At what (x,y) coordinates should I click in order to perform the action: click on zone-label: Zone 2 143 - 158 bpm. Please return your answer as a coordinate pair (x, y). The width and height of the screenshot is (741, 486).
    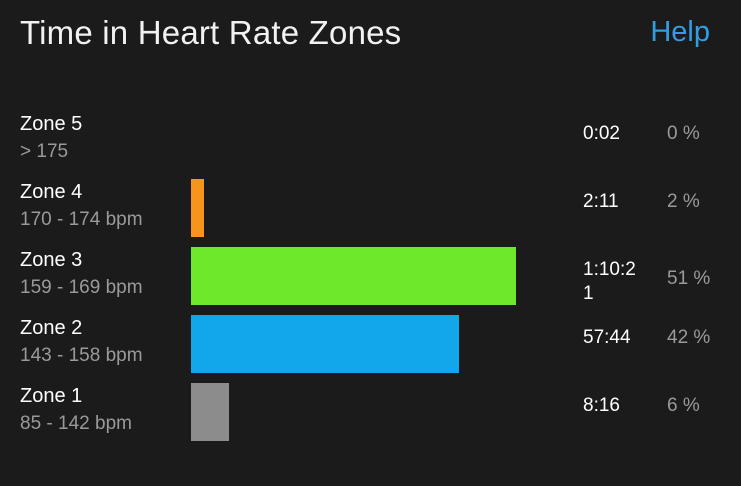
    Looking at the image, I should click on (105, 342).